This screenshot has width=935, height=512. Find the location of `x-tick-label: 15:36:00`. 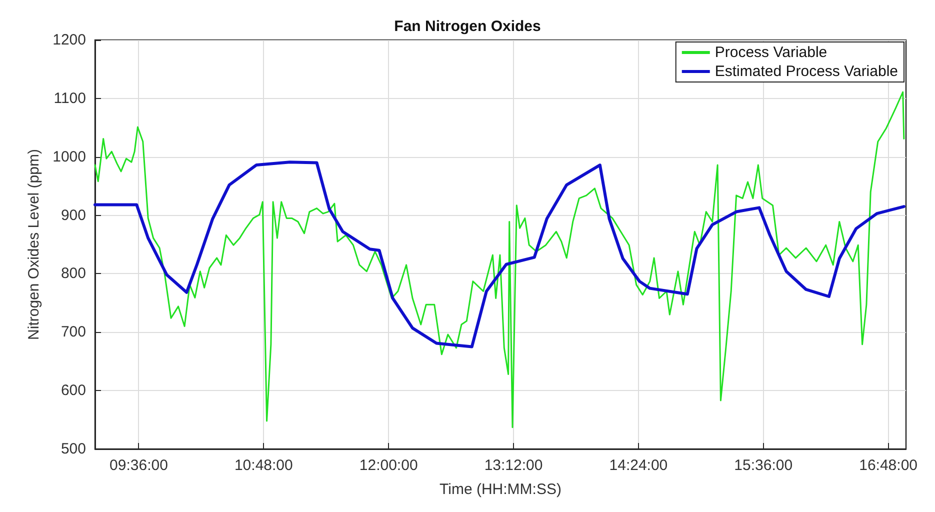

x-tick-label: 15:36:00 is located at coordinates (763, 465).